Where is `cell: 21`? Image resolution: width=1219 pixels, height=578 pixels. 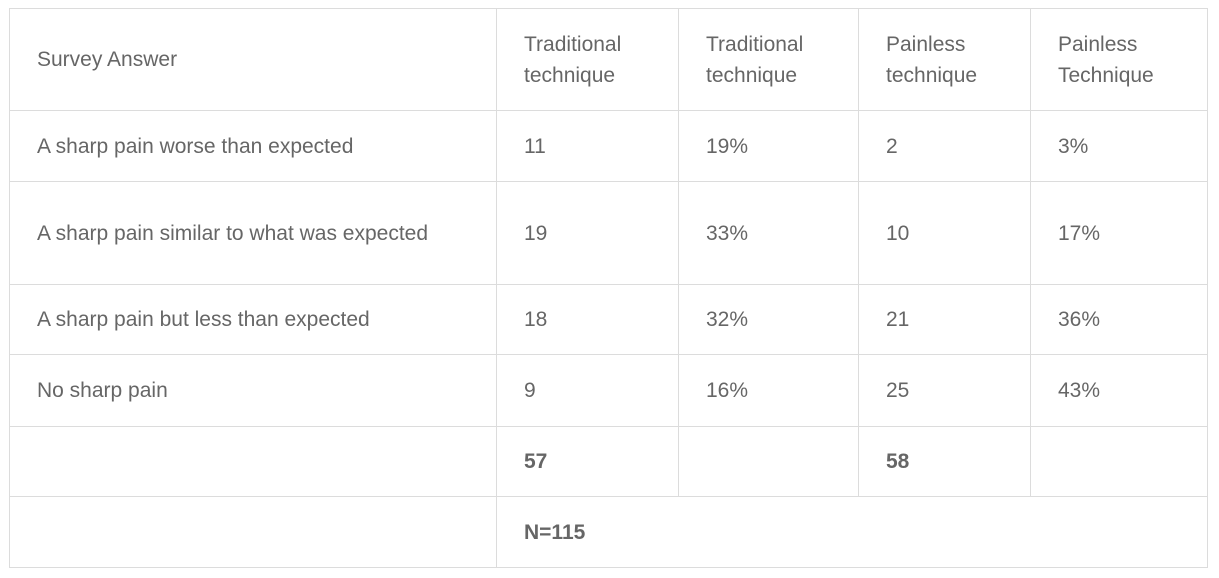 cell: 21 is located at coordinates (944, 319).